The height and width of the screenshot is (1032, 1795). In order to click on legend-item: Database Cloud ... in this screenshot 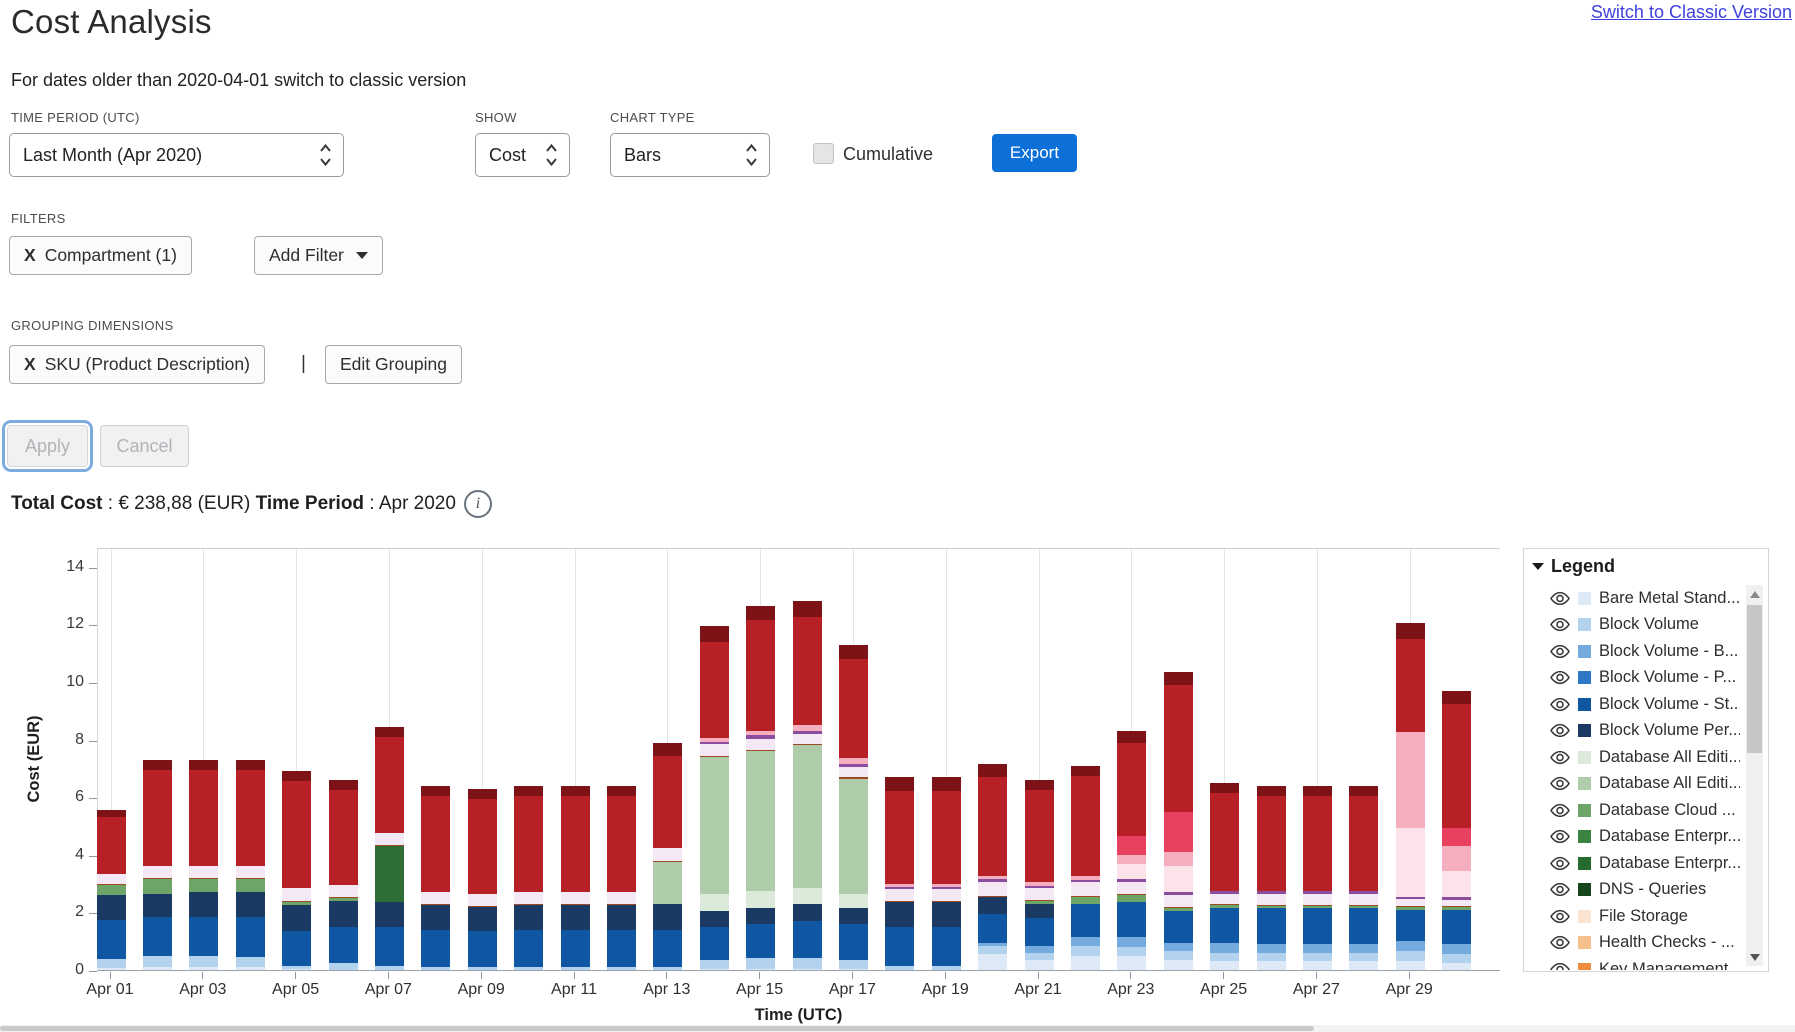, I will do `click(1645, 810)`.